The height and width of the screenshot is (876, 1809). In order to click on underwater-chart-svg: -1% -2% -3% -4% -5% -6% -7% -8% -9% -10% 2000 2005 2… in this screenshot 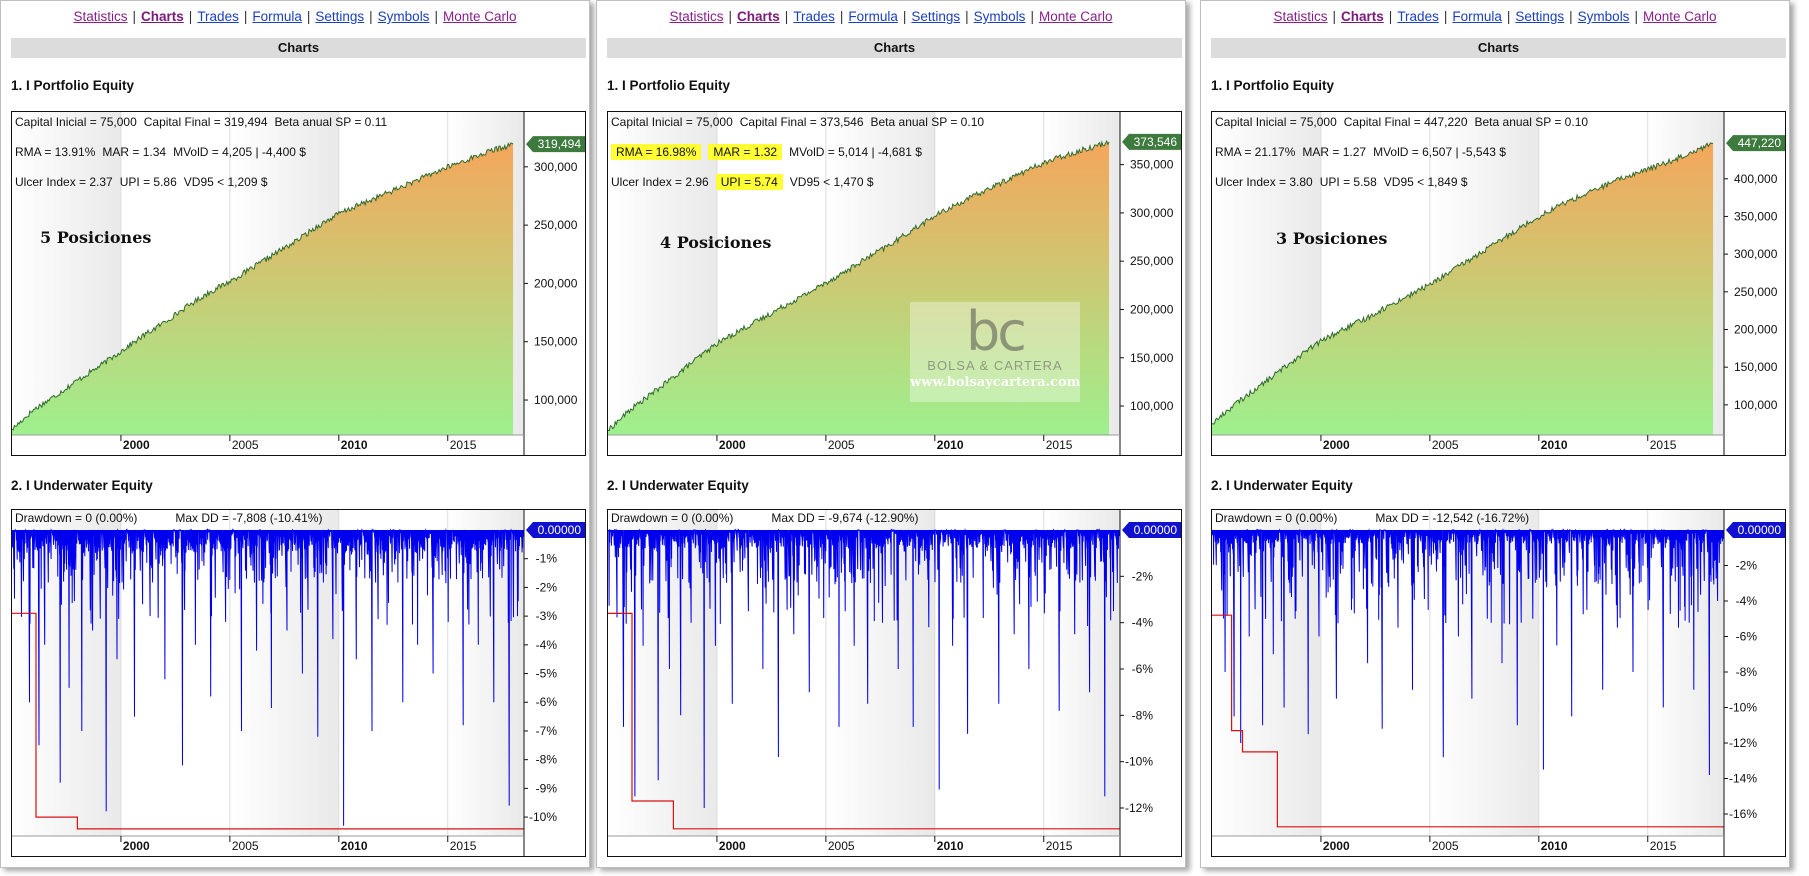, I will do `click(298, 683)`.